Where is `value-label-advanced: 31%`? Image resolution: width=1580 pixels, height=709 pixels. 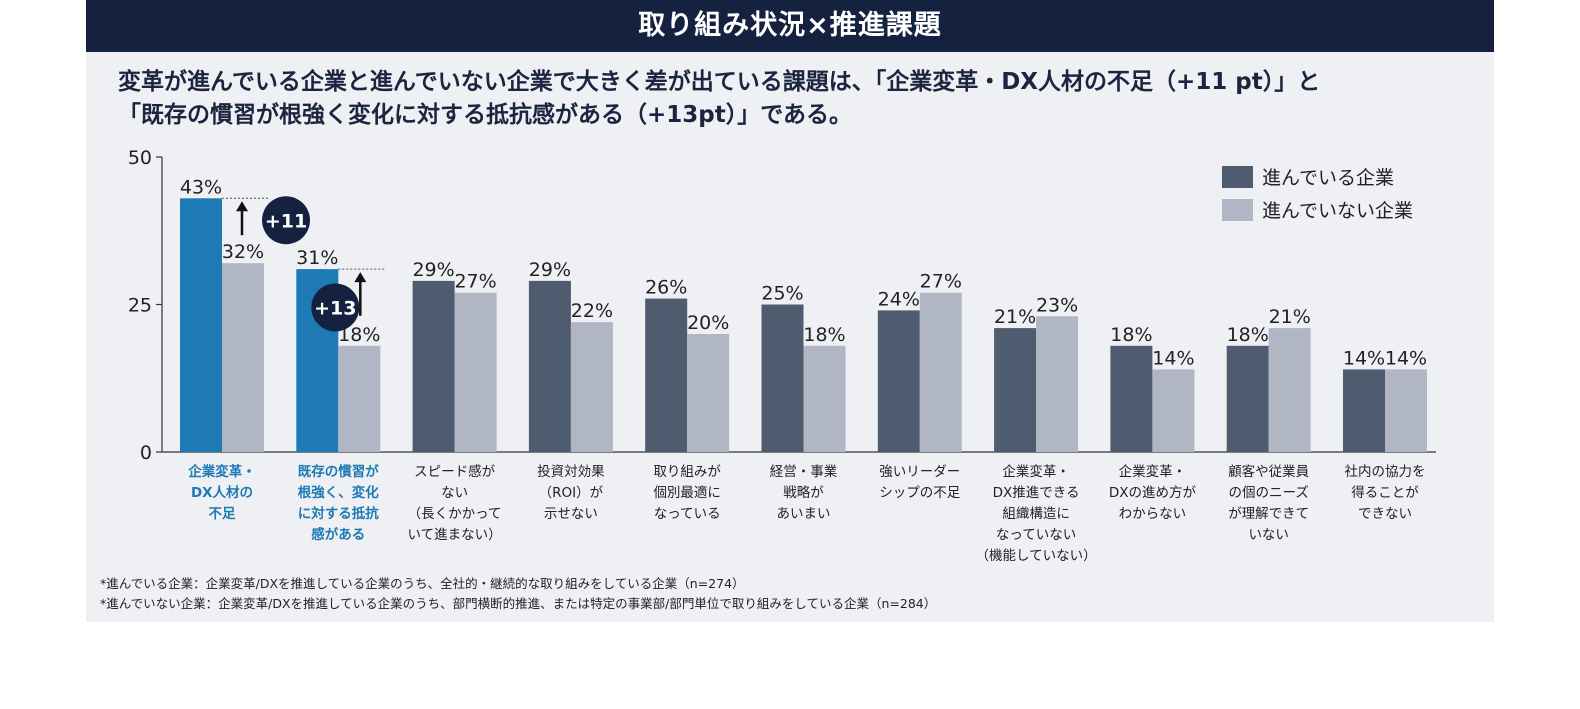 value-label-advanced: 31% is located at coordinates (317, 258).